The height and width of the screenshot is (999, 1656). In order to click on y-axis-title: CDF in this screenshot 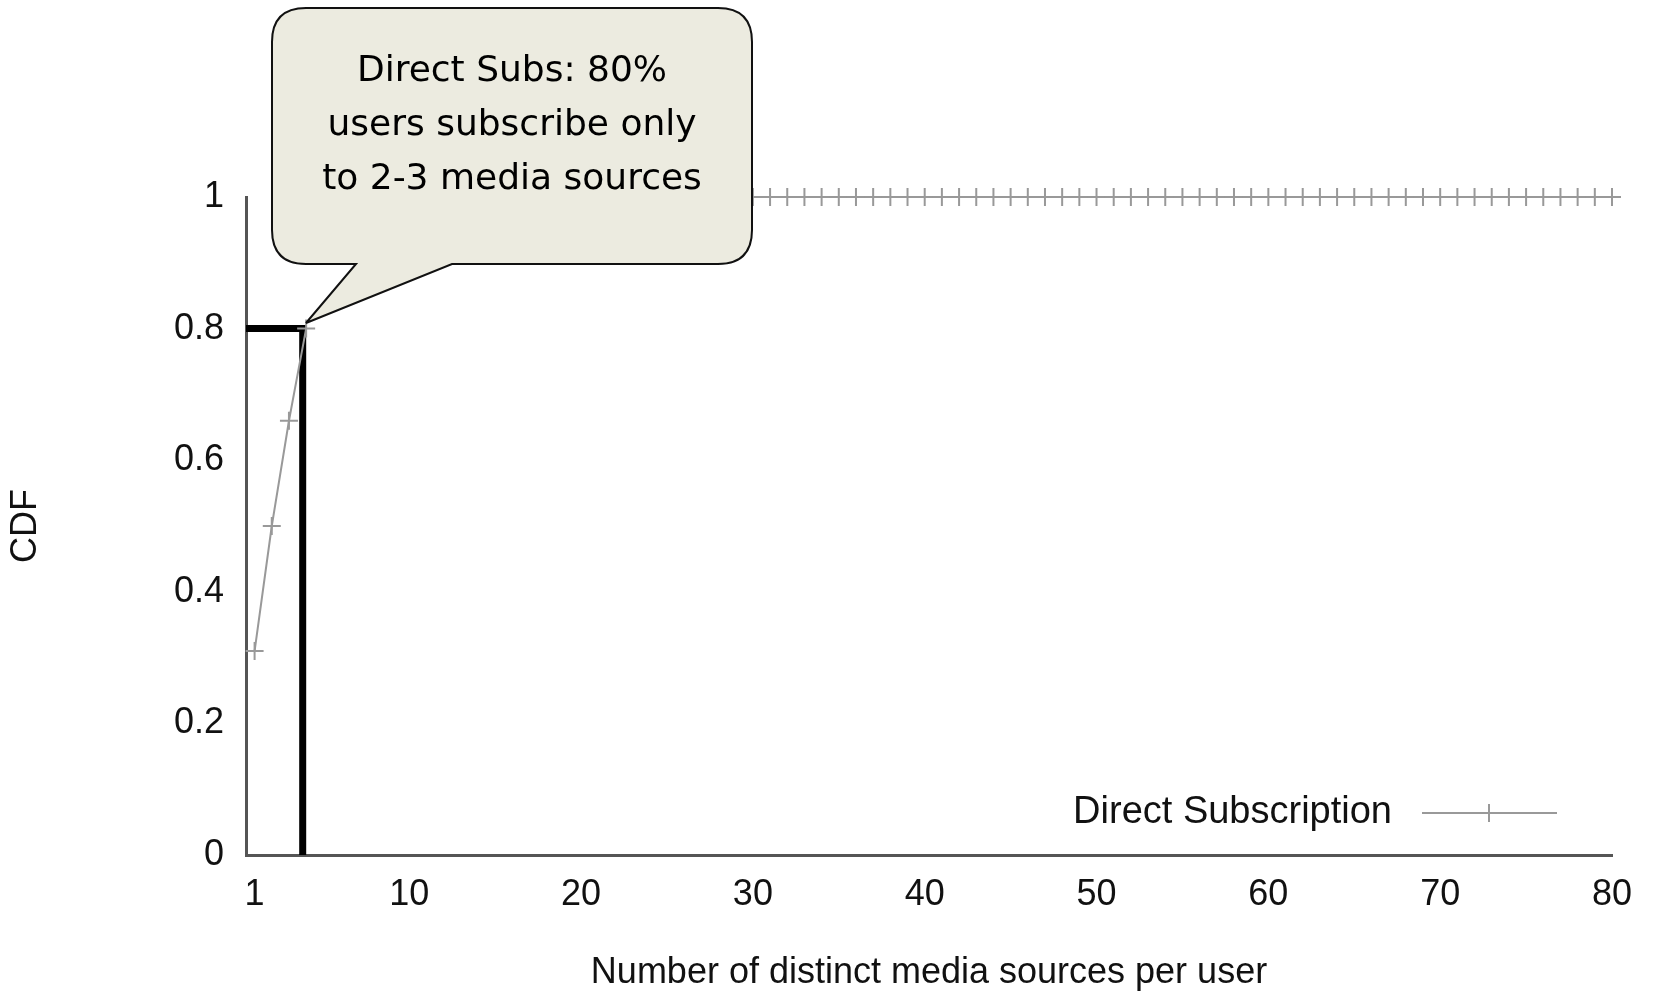, I will do `click(23, 526)`.